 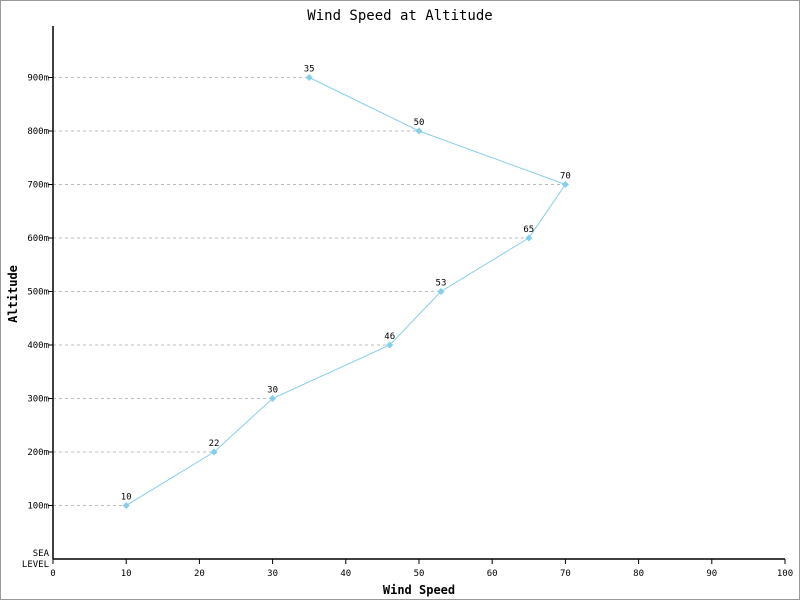 What do you see at coordinates (52, 574) in the screenshot?
I see `x-tick-label: 0` at bounding box center [52, 574].